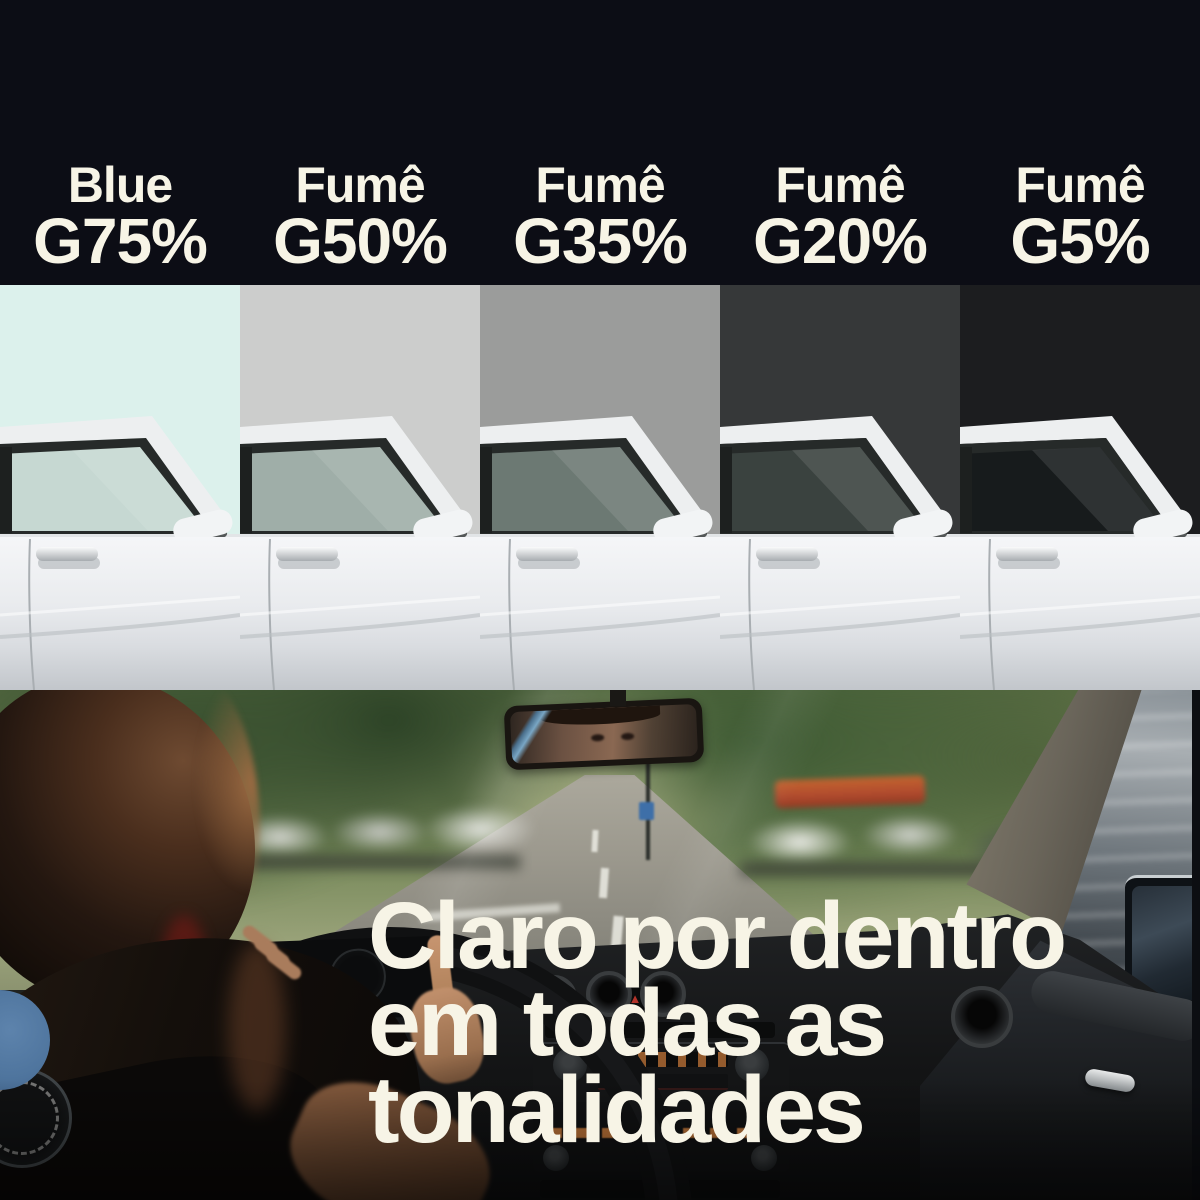 This screenshot has width=1200, height=1200. I want to click on tint-label: Fumê G50%, so click(360, 222).